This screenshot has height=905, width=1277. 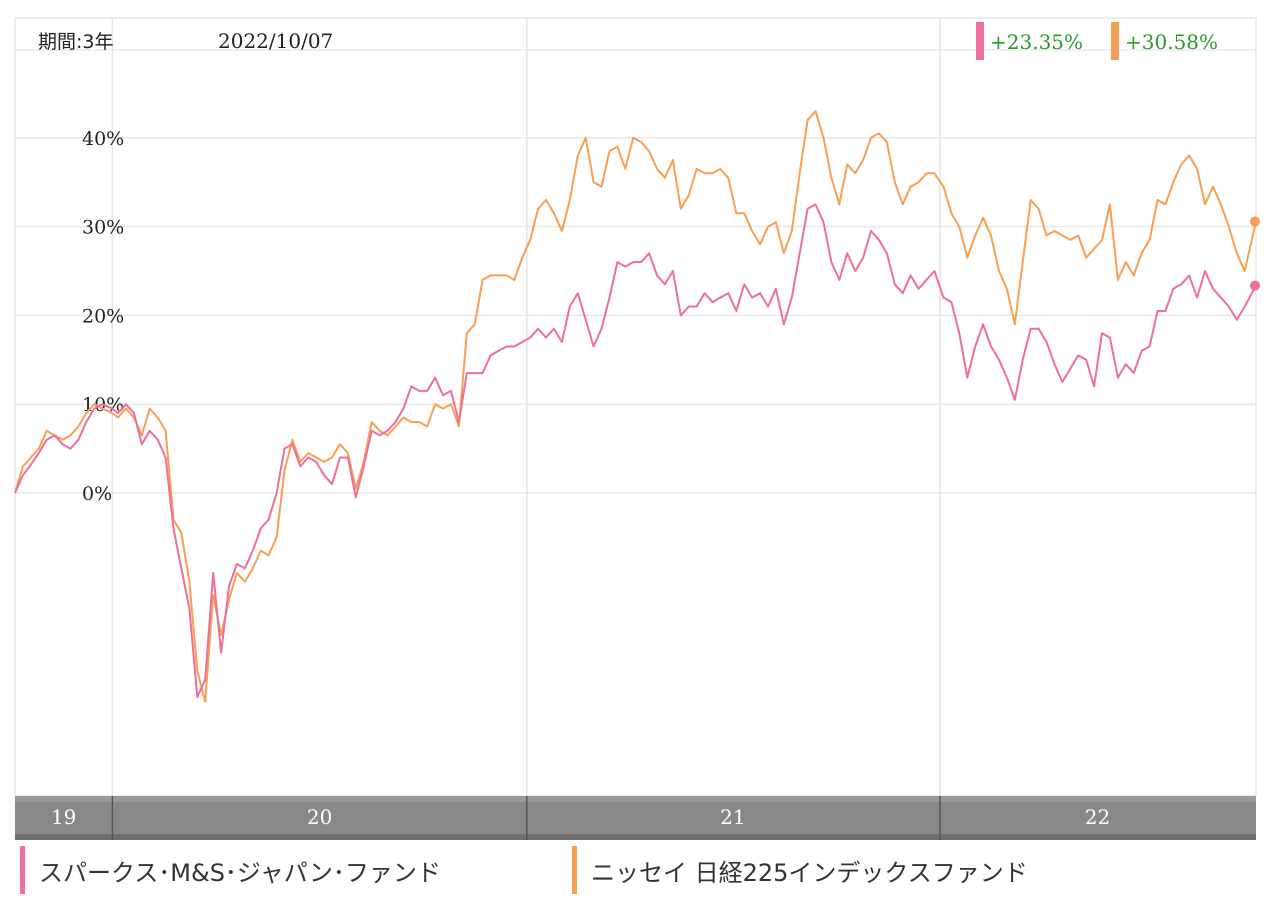 What do you see at coordinates (76, 42) in the screenshot?
I see `period-label: 期間:3年` at bounding box center [76, 42].